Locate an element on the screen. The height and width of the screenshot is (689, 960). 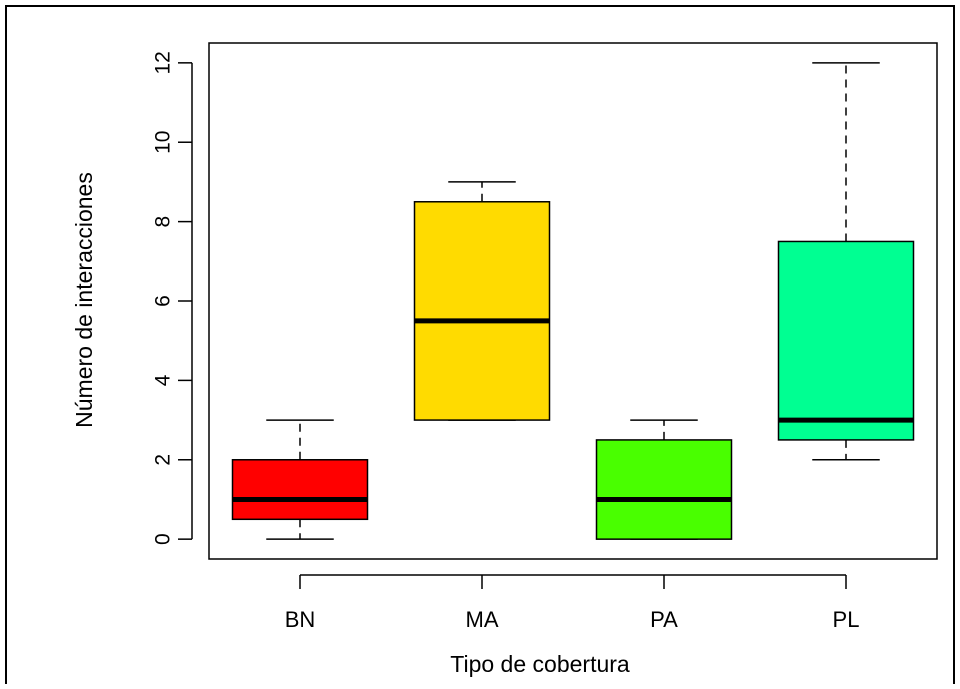
x-axis-label: Tipo de cobertura is located at coordinates (540, 664).